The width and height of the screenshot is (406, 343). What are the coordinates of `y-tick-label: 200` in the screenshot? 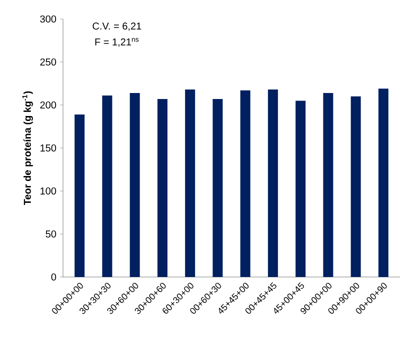 It's located at (48, 105).